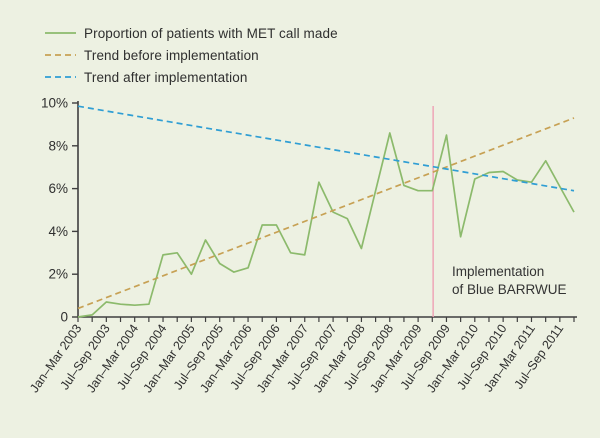 The width and height of the screenshot is (600, 438). Describe the element at coordinates (60, 33) in the screenshot. I see `legend-swatch-solid-line` at that location.